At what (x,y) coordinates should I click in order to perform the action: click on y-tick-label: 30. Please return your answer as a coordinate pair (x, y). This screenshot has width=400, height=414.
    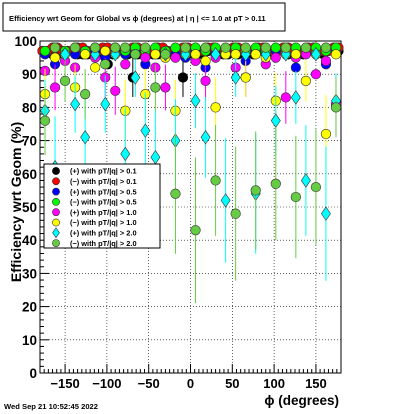
    Looking at the image, I should click on (29, 273).